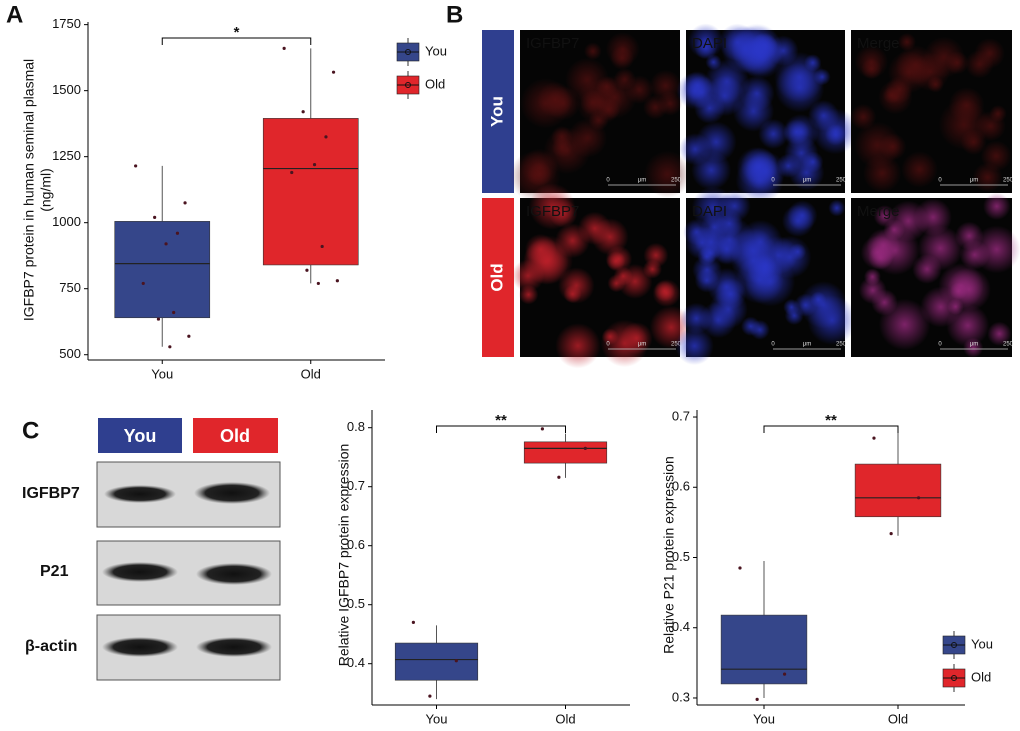  What do you see at coordinates (436, 50) in the screenshot?
I see `legend-label: You` at bounding box center [436, 50].